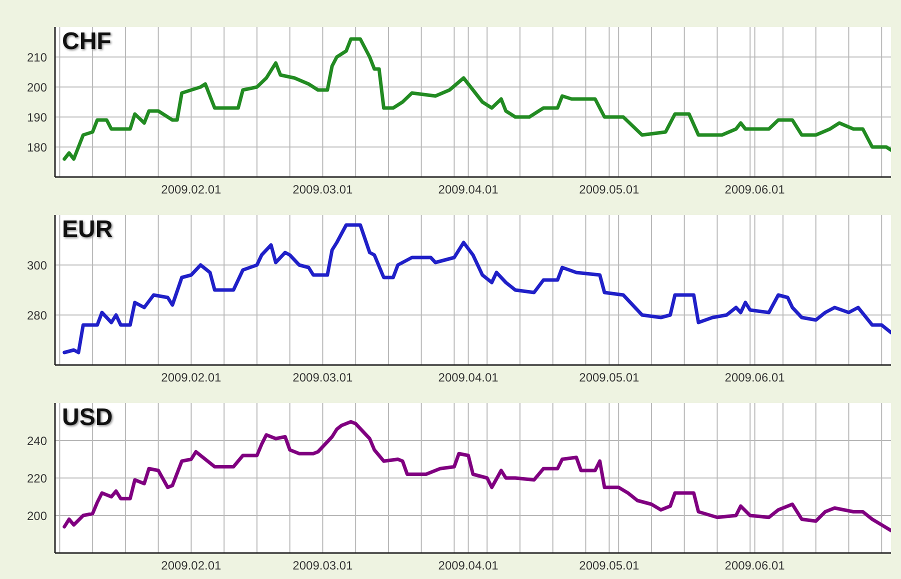  What do you see at coordinates (37, 315) in the screenshot?
I see `y-tick-label: 280` at bounding box center [37, 315].